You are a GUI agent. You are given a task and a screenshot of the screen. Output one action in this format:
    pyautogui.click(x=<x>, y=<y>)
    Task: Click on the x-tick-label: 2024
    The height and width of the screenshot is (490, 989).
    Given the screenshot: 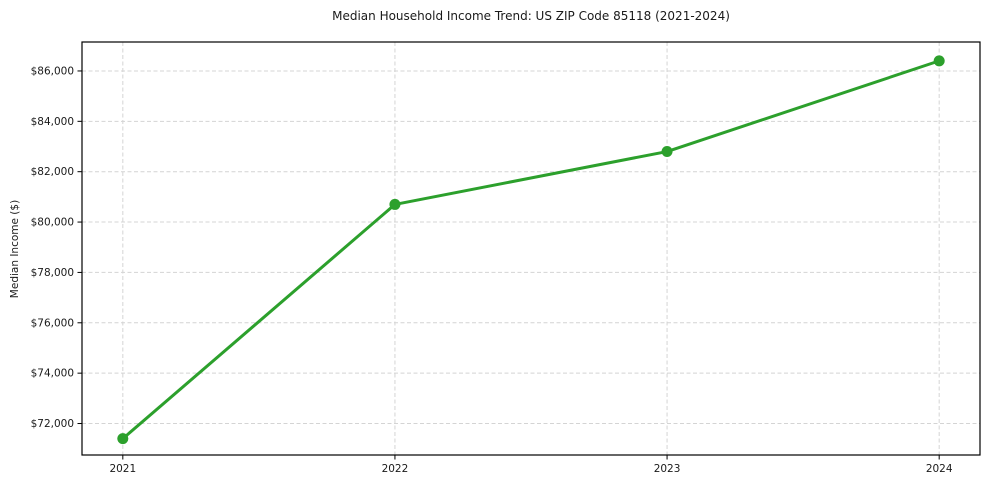 What is the action you would take?
    pyautogui.click(x=939, y=469)
    